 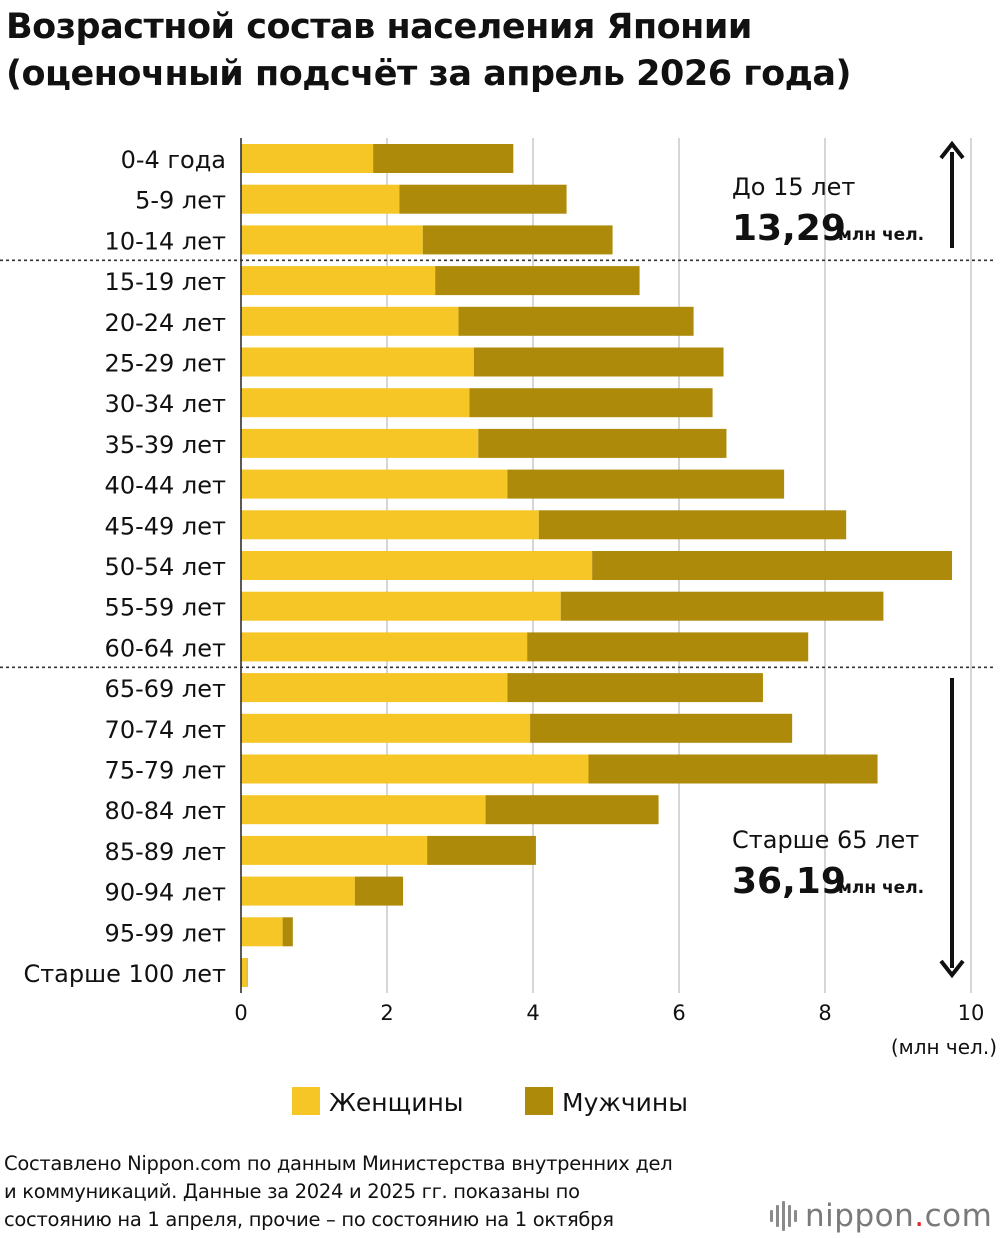 I want to click on category-label: 25-29 лет, so click(x=165, y=364).